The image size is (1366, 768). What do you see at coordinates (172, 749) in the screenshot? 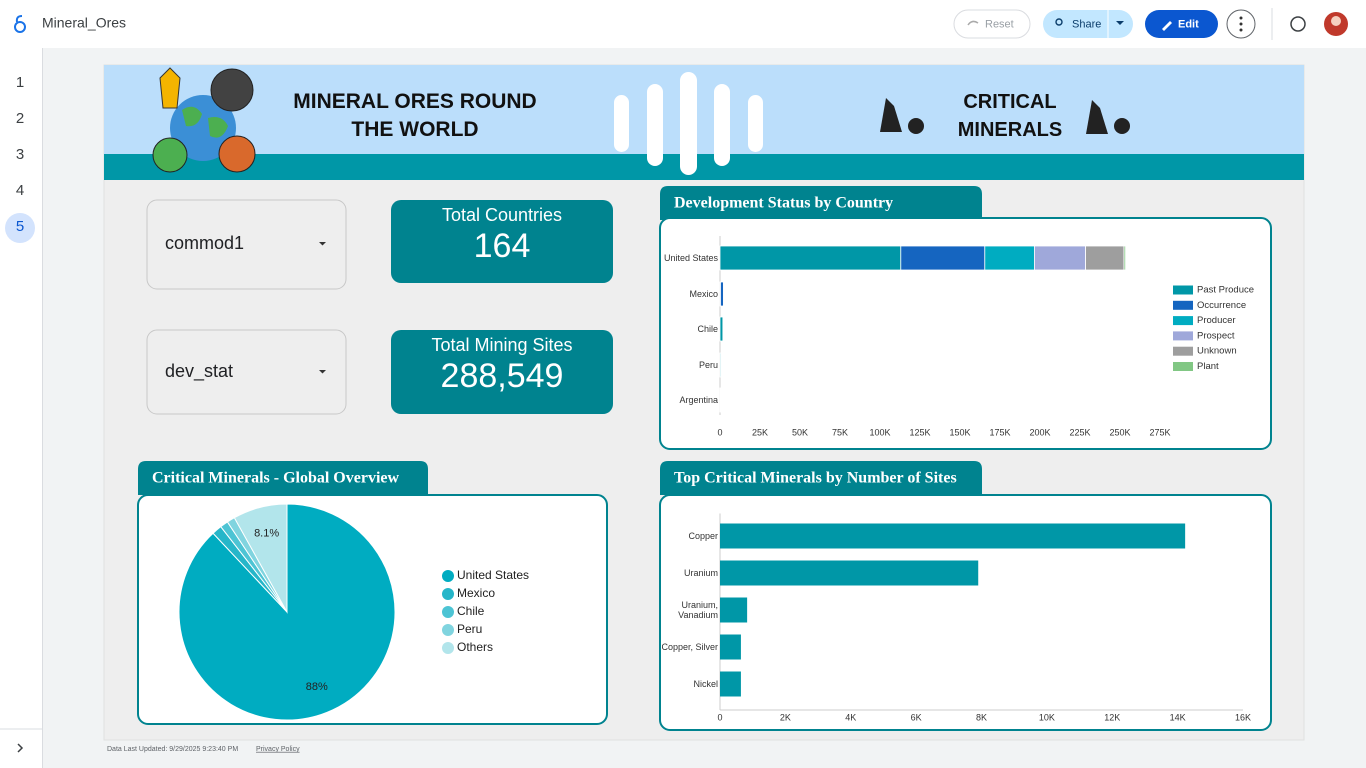
I see `footer-updated: Data Last Updated: 9/29/2025 9:23:40 PM` at bounding box center [172, 749].